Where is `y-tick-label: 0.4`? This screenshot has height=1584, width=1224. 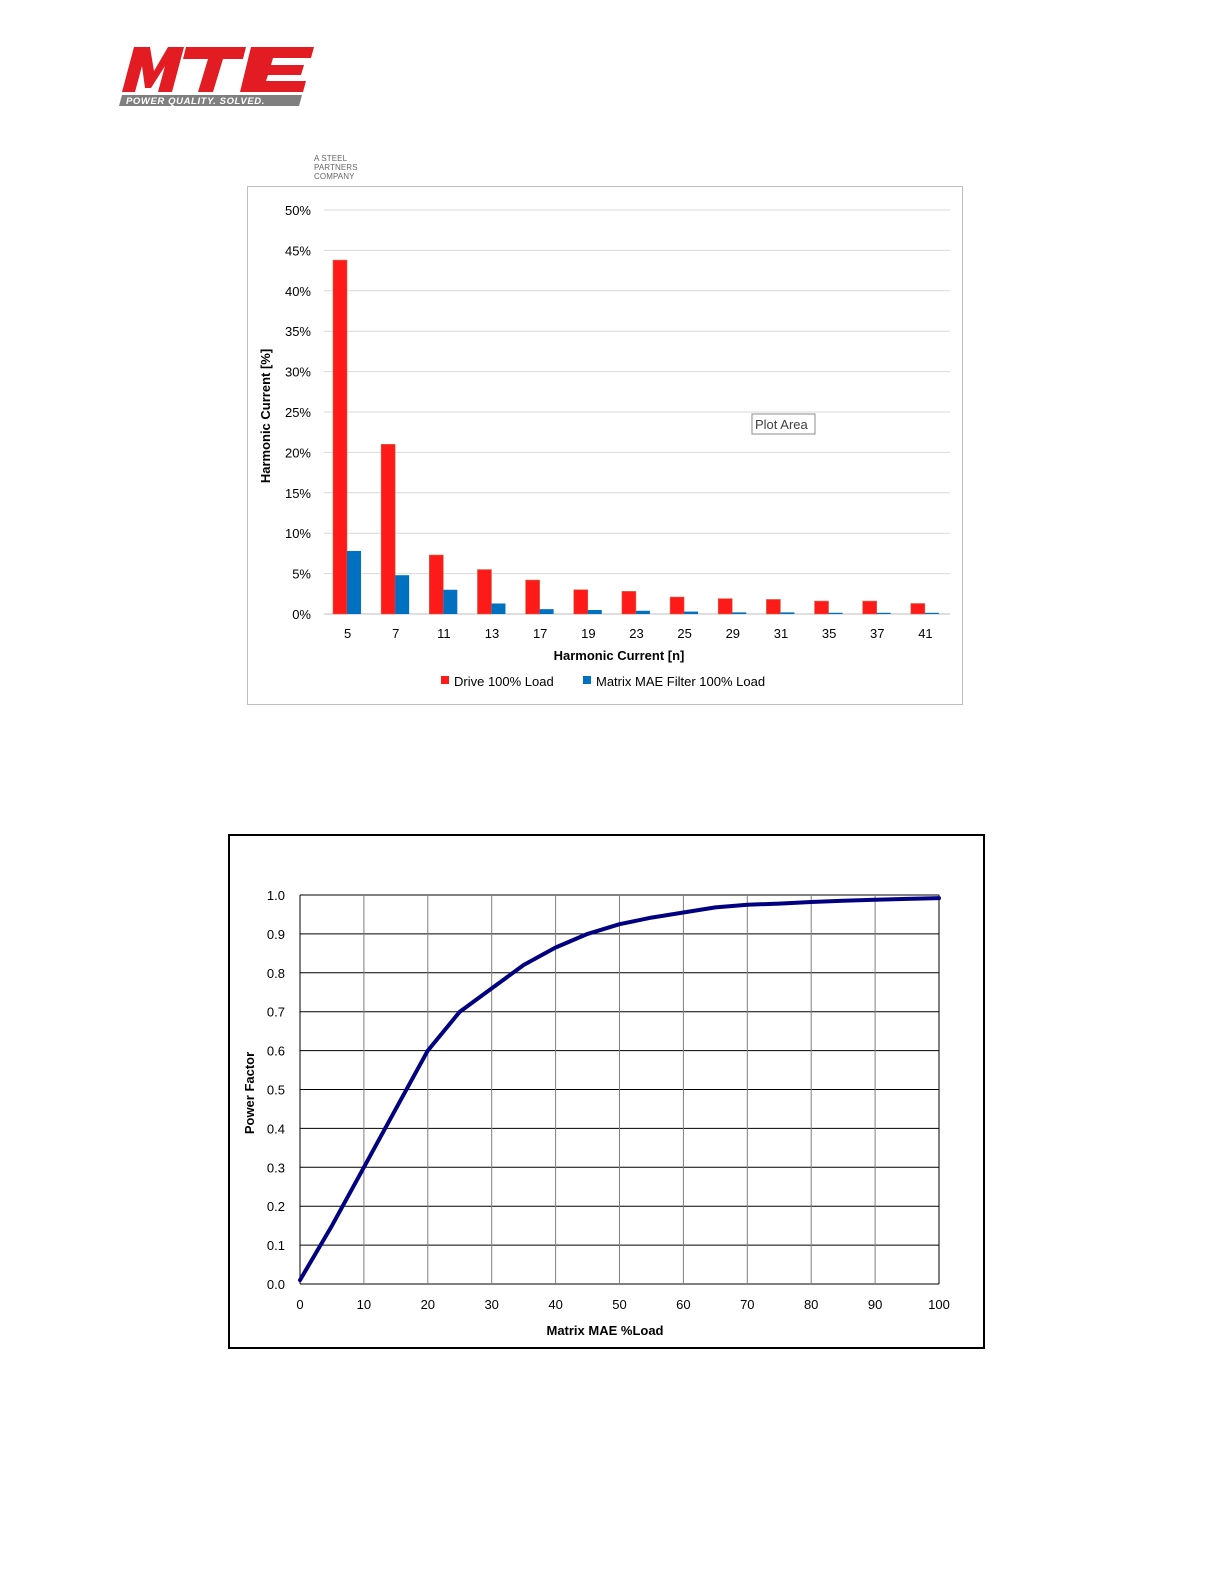
y-tick-label: 0.4 is located at coordinates (276, 1128).